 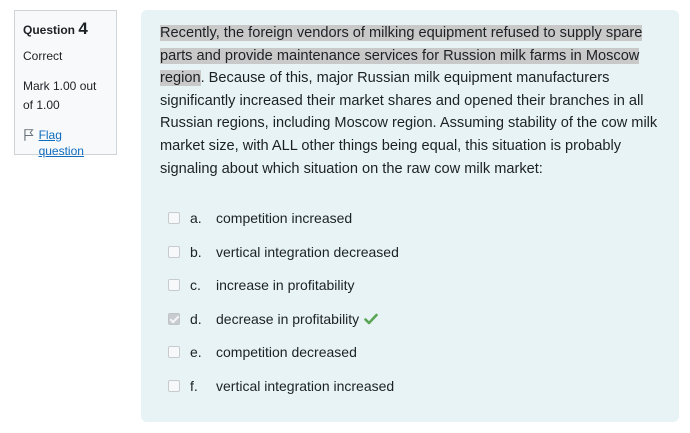 I want to click on answer-e-text: competition decreased, so click(x=286, y=352).